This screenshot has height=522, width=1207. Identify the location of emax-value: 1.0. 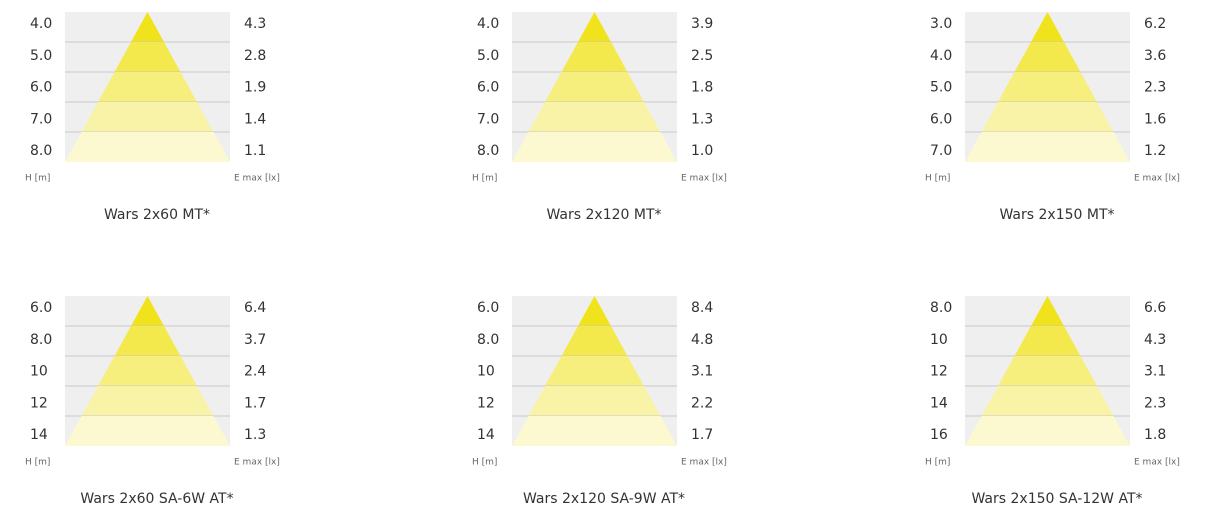
(702, 151).